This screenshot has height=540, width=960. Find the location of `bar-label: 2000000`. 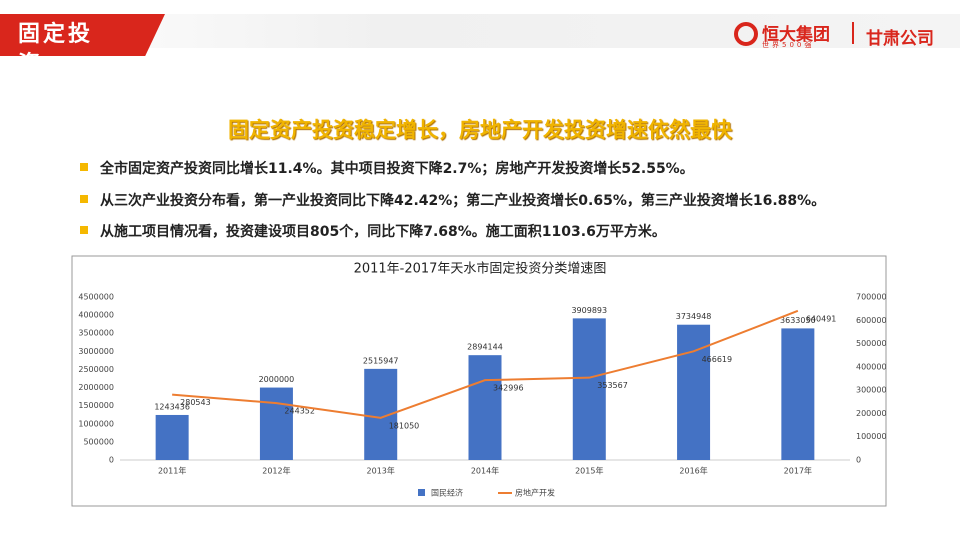

bar-label: 2000000 is located at coordinates (277, 379).